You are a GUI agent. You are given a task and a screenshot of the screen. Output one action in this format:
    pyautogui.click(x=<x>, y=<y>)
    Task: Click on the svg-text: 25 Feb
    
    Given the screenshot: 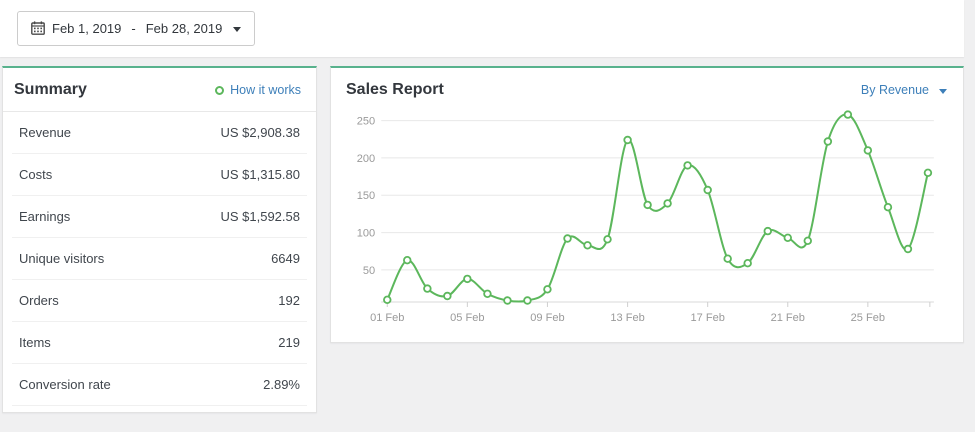 What is the action you would take?
    pyautogui.click(x=868, y=318)
    